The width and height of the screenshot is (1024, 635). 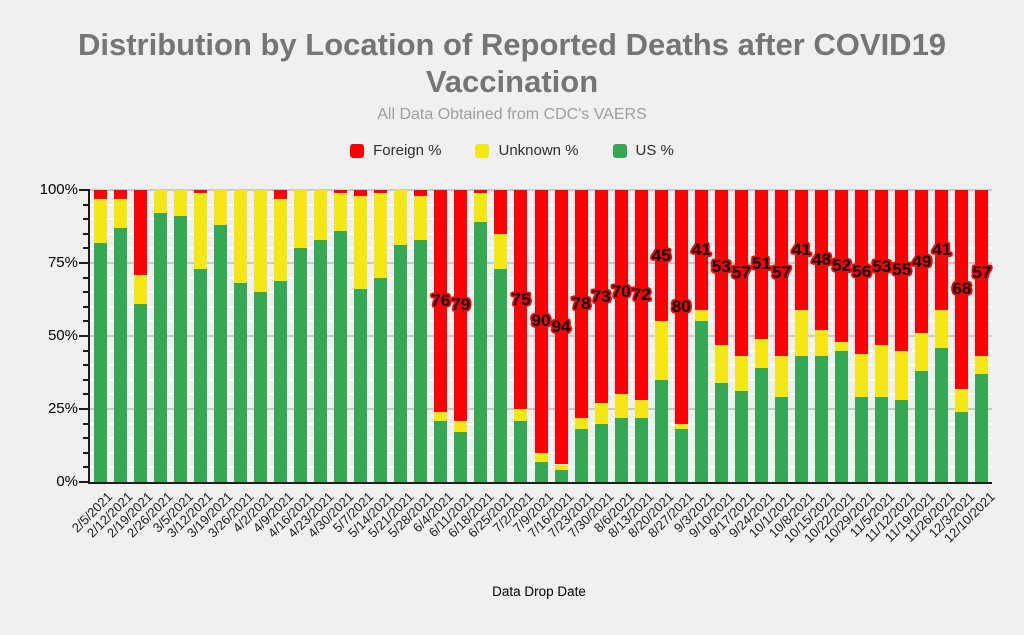 I want to click on x-axis-label: 3/12/2021, so click(x=190, y=515).